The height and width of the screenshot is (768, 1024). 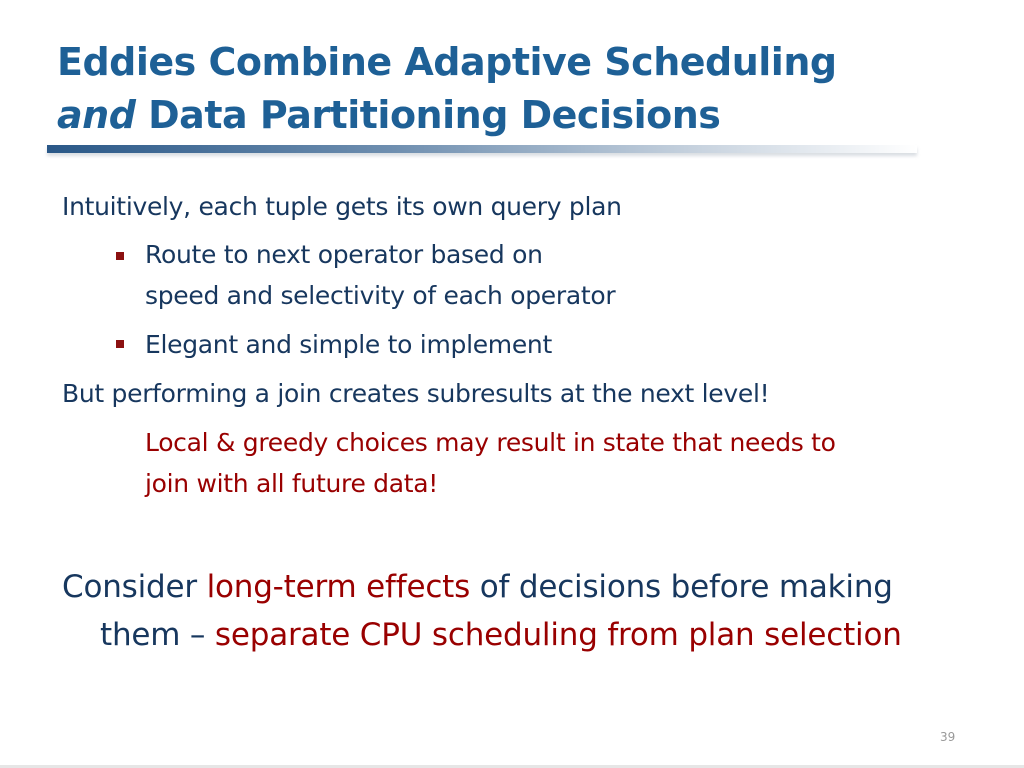 What do you see at coordinates (344, 254) in the screenshot?
I see `sub-point-1-line-1: Route to next operator based on` at bounding box center [344, 254].